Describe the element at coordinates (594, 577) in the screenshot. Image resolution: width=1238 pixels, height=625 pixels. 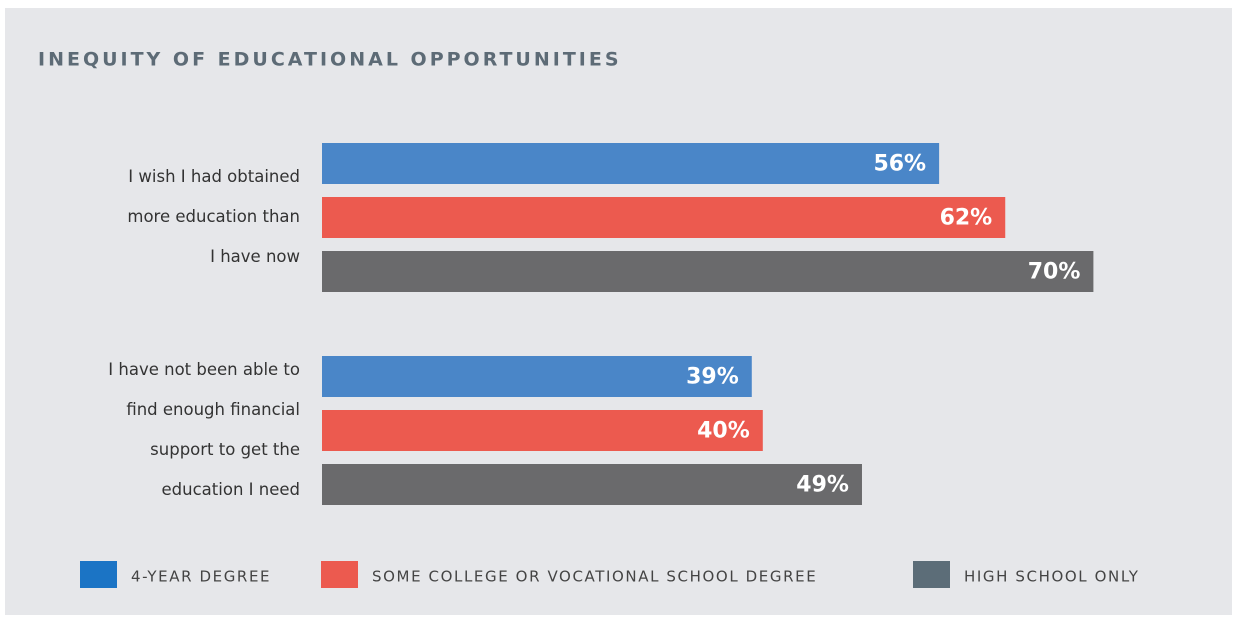
I see `legend-label: SOME COLLEGE OR VOCATIONAL SCHOOL DEGREE` at that location.